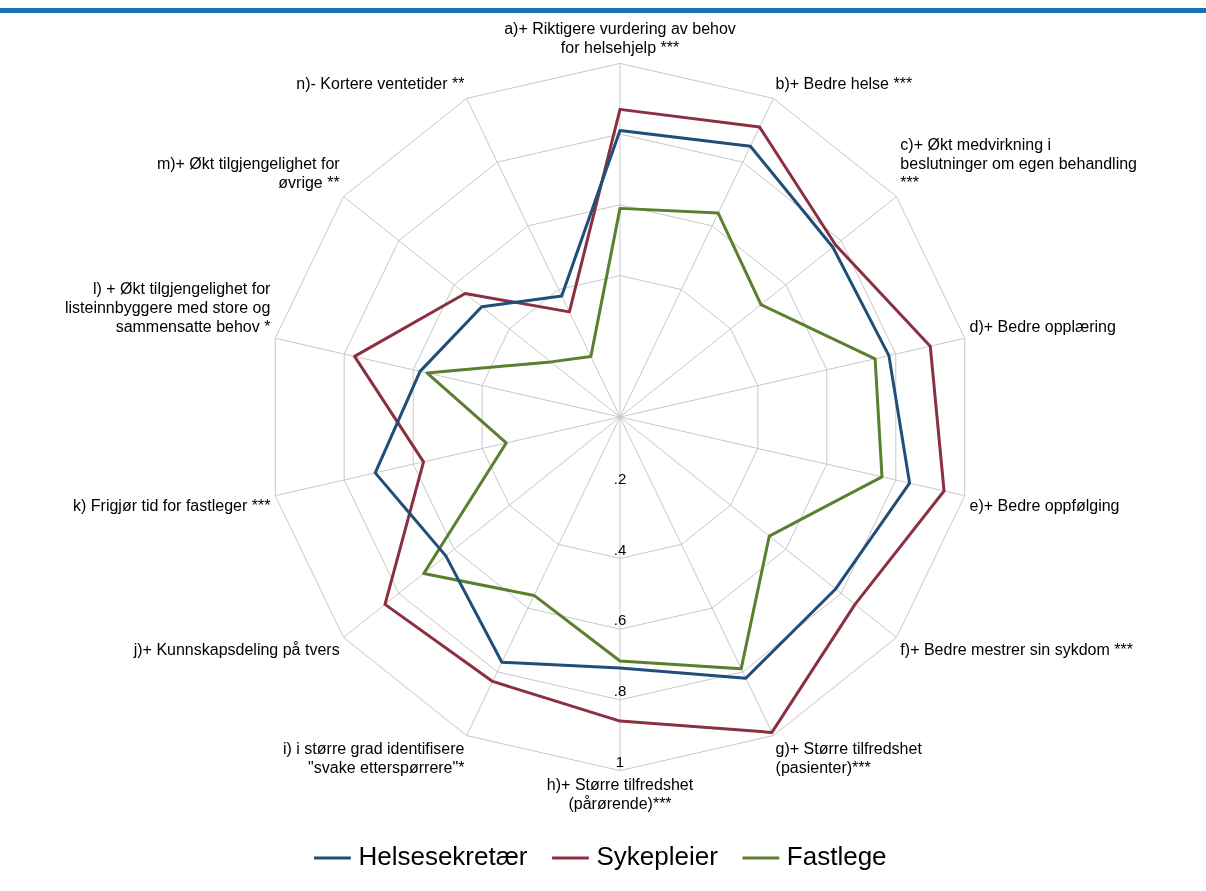  I want to click on legend-label: Fastlege, so click(836, 856).